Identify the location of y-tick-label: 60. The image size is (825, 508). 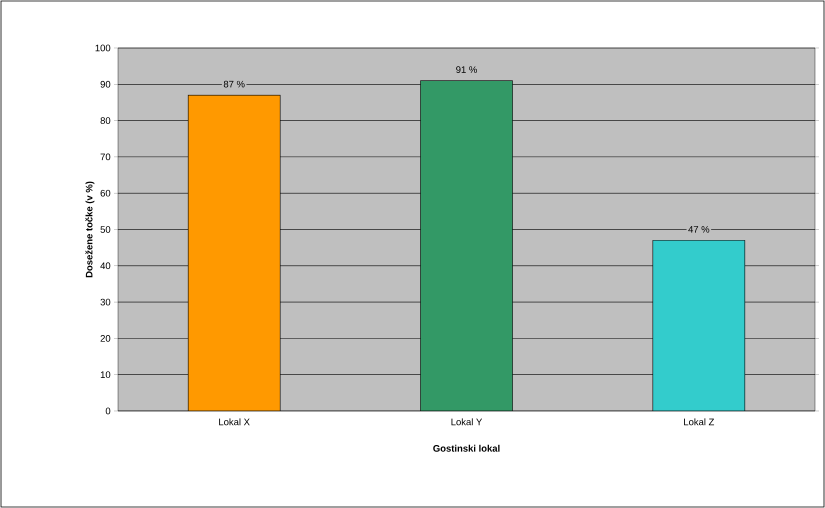
(105, 193).